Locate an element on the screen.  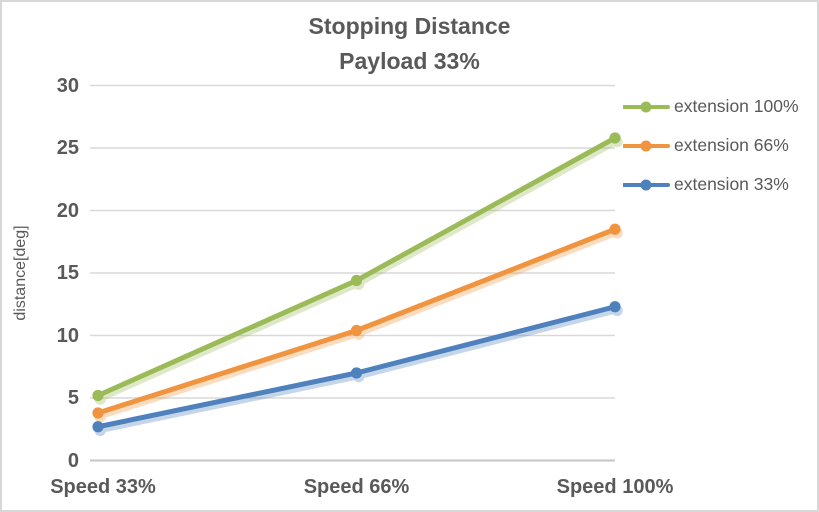
legend-item-extension-66: extension 66% is located at coordinates (711, 145).